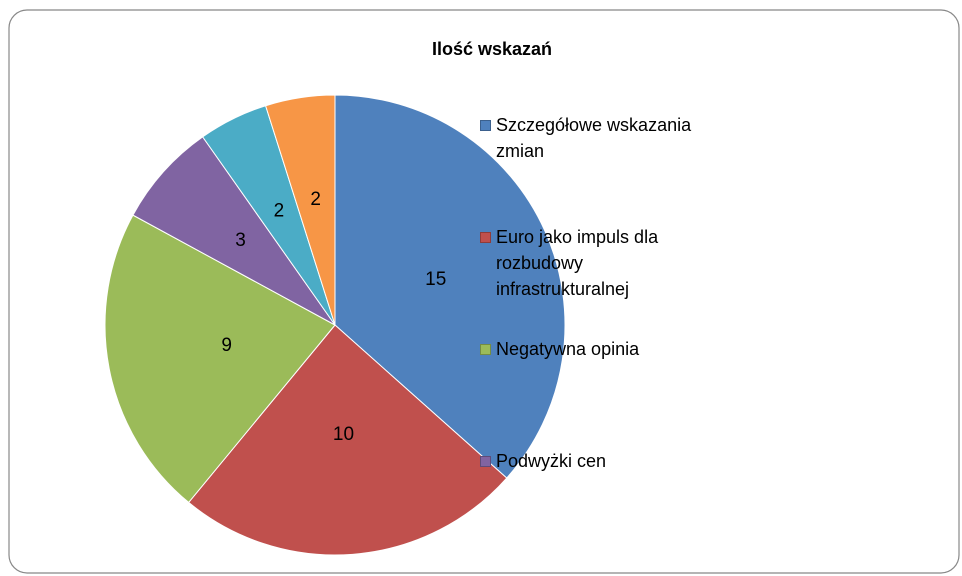 The width and height of the screenshot is (962, 576). Describe the element at coordinates (492, 49) in the screenshot. I see `chart-title: Ilość wskazań` at that location.